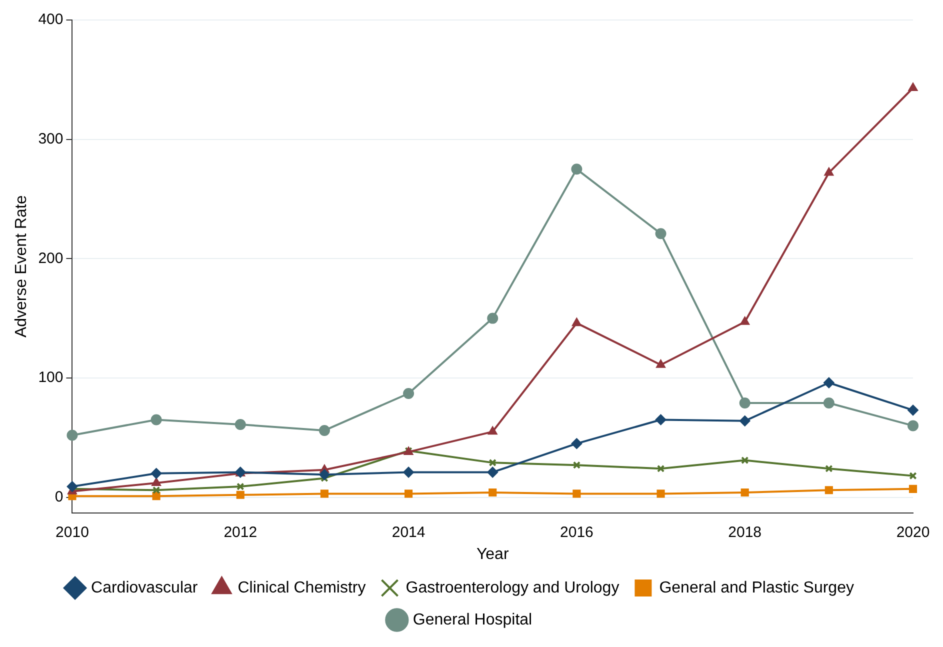  What do you see at coordinates (21, 266) in the screenshot?
I see `y-axis-title: Adverse Event Rate` at bounding box center [21, 266].